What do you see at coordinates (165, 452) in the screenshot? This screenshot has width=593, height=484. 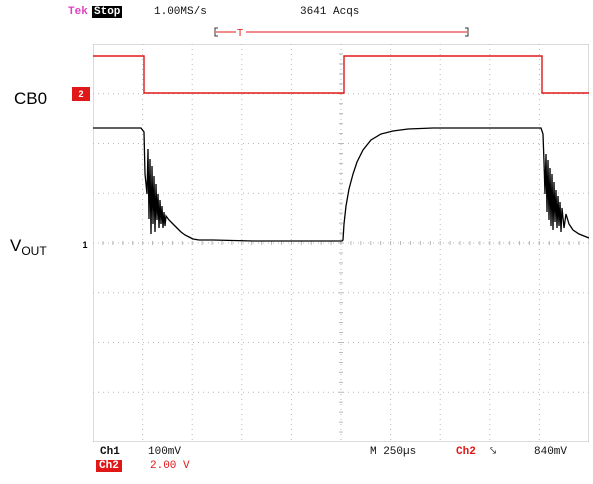 I see `ch1-volts-per-div: 100mV` at bounding box center [165, 452].